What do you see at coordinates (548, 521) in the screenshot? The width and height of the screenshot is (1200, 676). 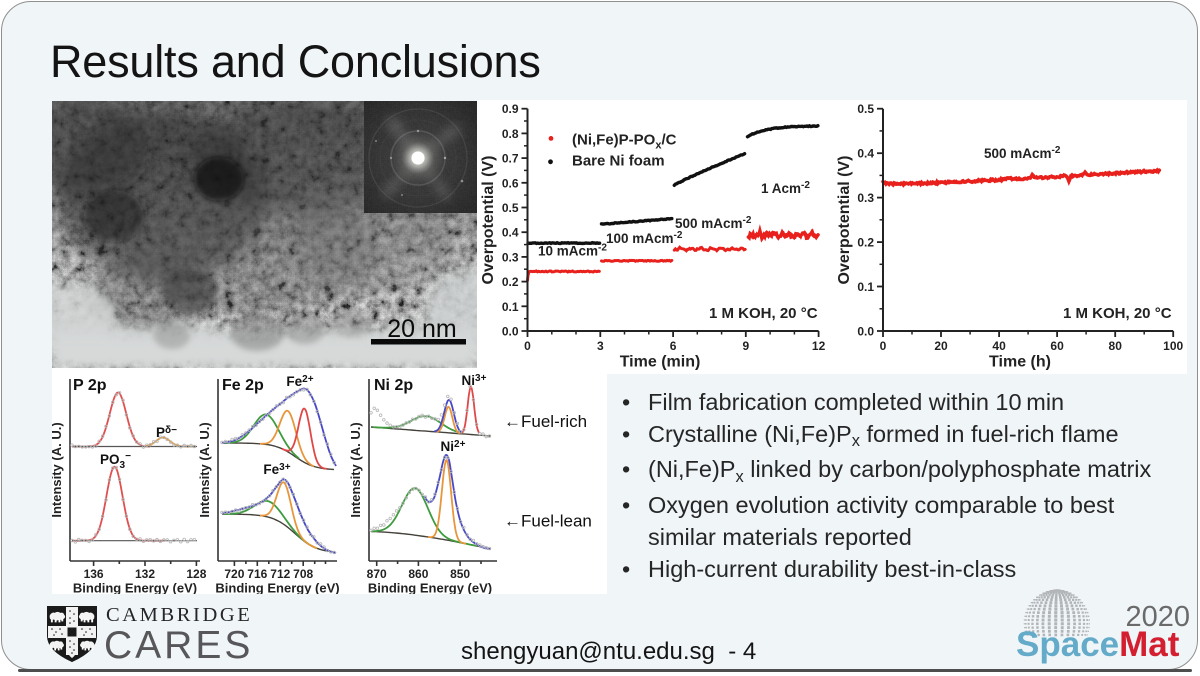 I see `svg-text: ←Fuel-lean` at bounding box center [548, 521].